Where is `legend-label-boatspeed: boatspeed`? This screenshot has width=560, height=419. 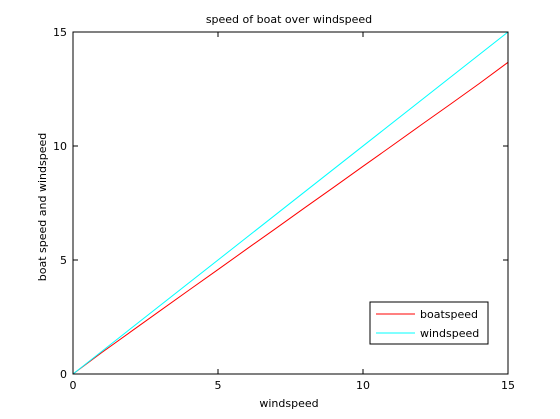 legend-label-boatspeed: boatspeed is located at coordinates (449, 314).